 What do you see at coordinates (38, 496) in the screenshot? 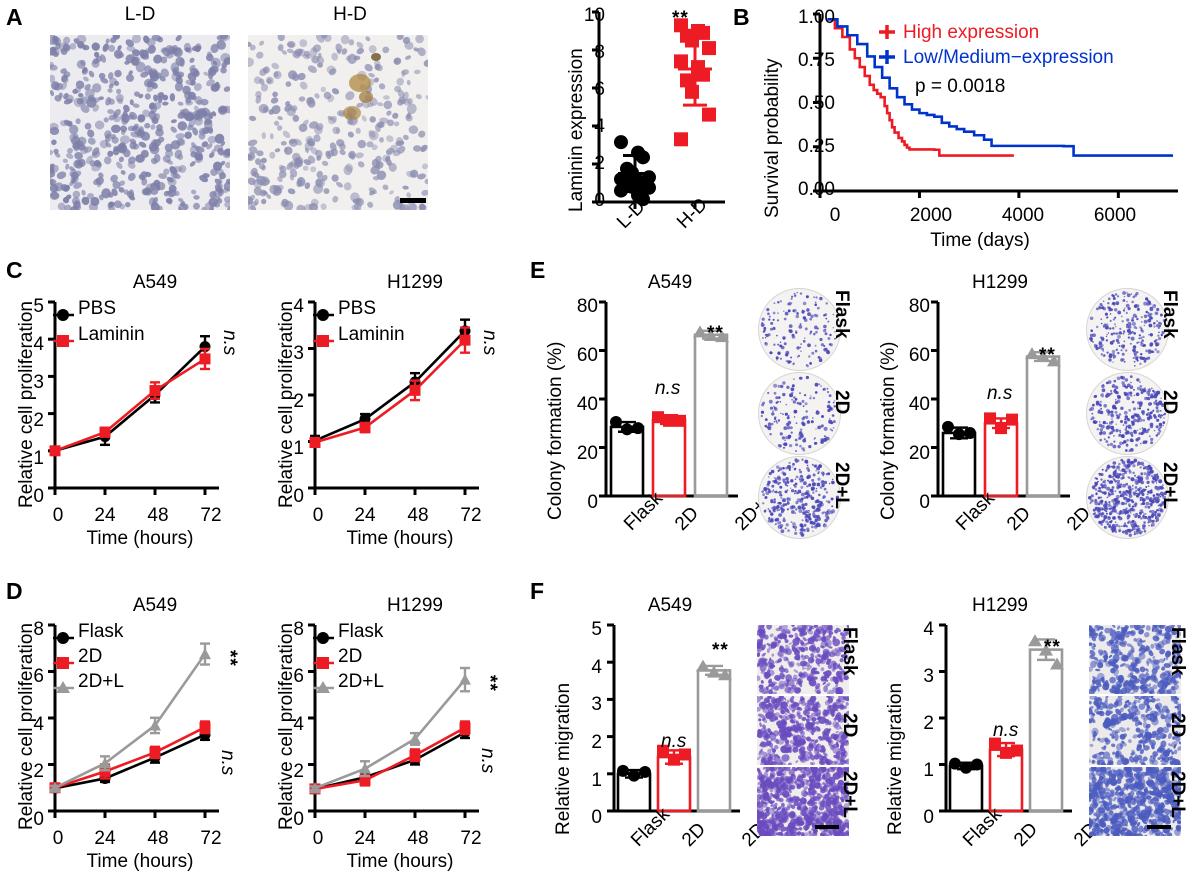
I see `panelC-c1-ytick-0: 0` at bounding box center [38, 496].